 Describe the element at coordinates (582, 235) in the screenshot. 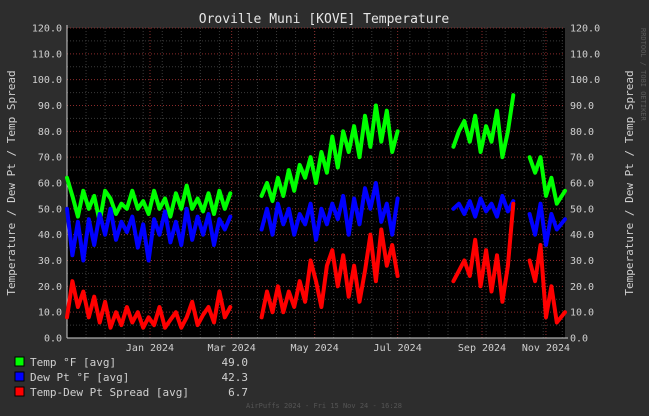

I see `y-tick-label-right: 40.0` at that location.